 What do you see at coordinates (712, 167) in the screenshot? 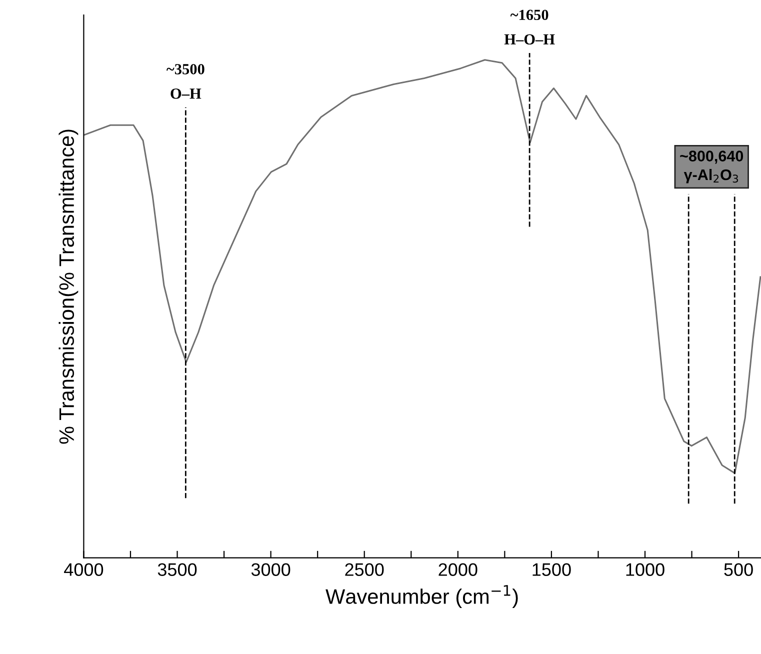
I see `annotation: ~800,640 γ-Al$_{2}$O$_{3}$` at bounding box center [712, 167].